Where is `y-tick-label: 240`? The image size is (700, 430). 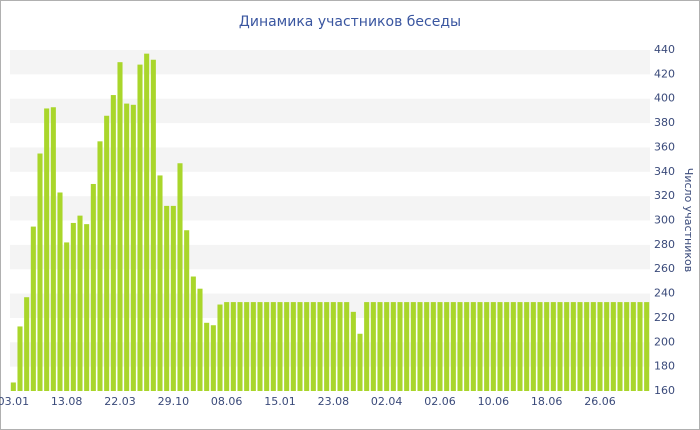 y-tick-label: 240 is located at coordinates (664, 293).